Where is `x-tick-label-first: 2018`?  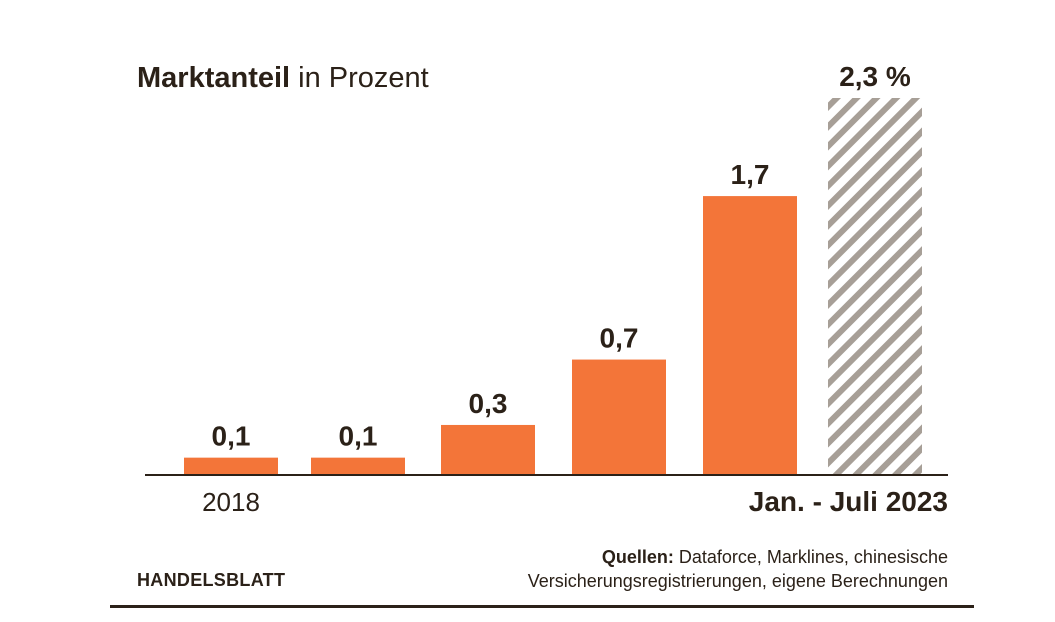 x-tick-label-first: 2018 is located at coordinates (231, 502).